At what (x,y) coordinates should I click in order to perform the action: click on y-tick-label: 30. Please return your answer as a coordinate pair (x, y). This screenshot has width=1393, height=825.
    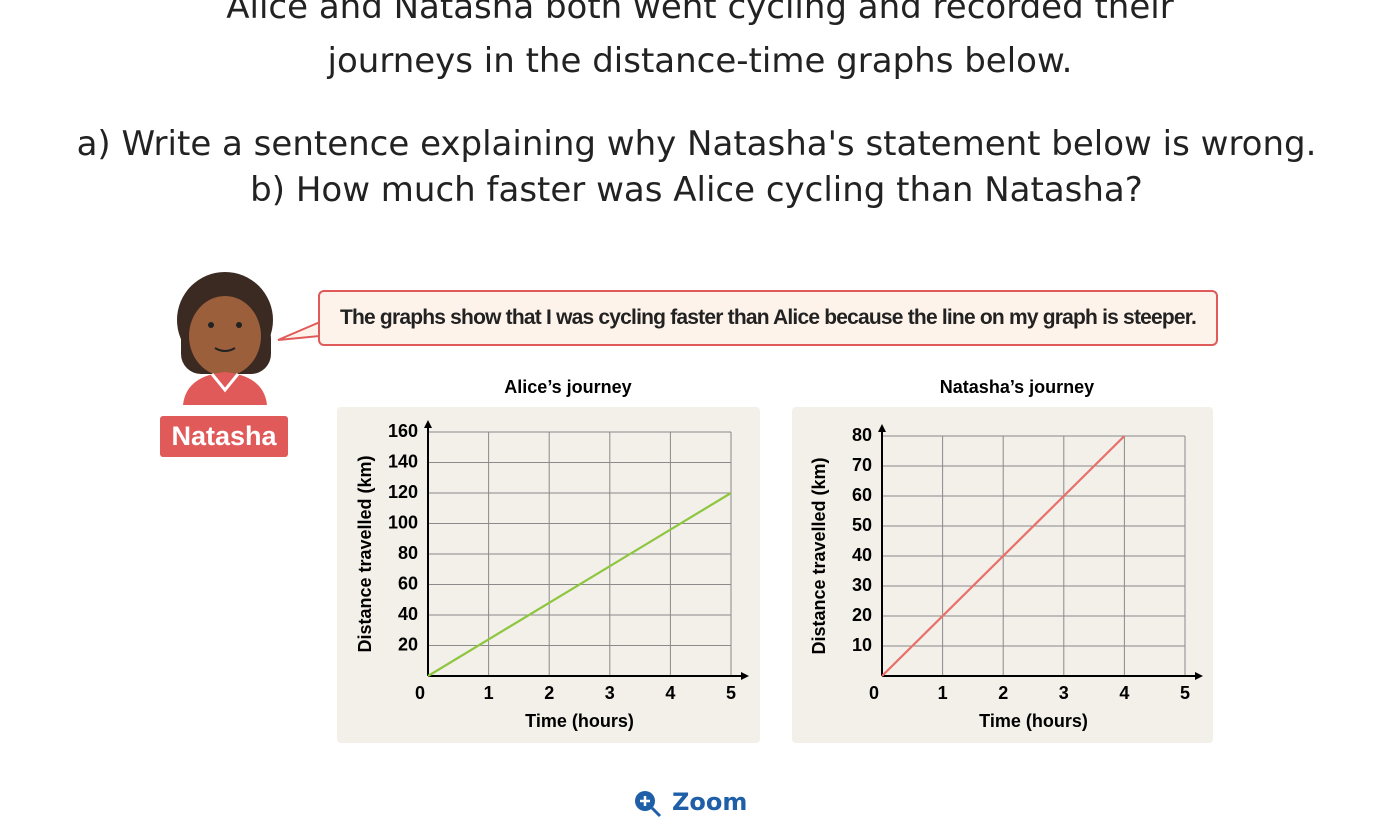
    Looking at the image, I should click on (862, 585).